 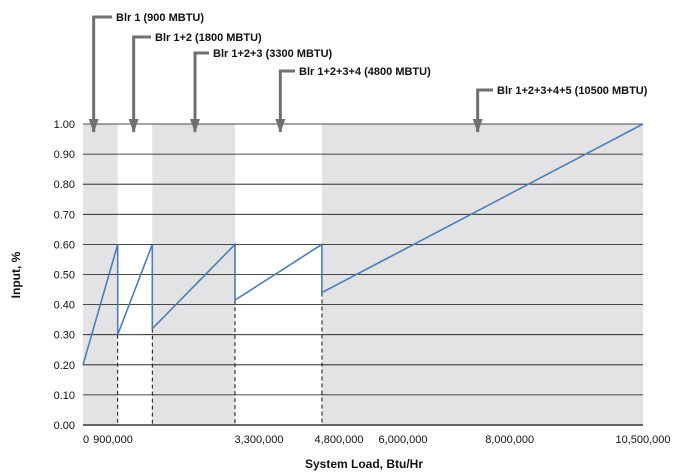 I want to click on y-tick-label: 0.90, so click(x=64, y=155).